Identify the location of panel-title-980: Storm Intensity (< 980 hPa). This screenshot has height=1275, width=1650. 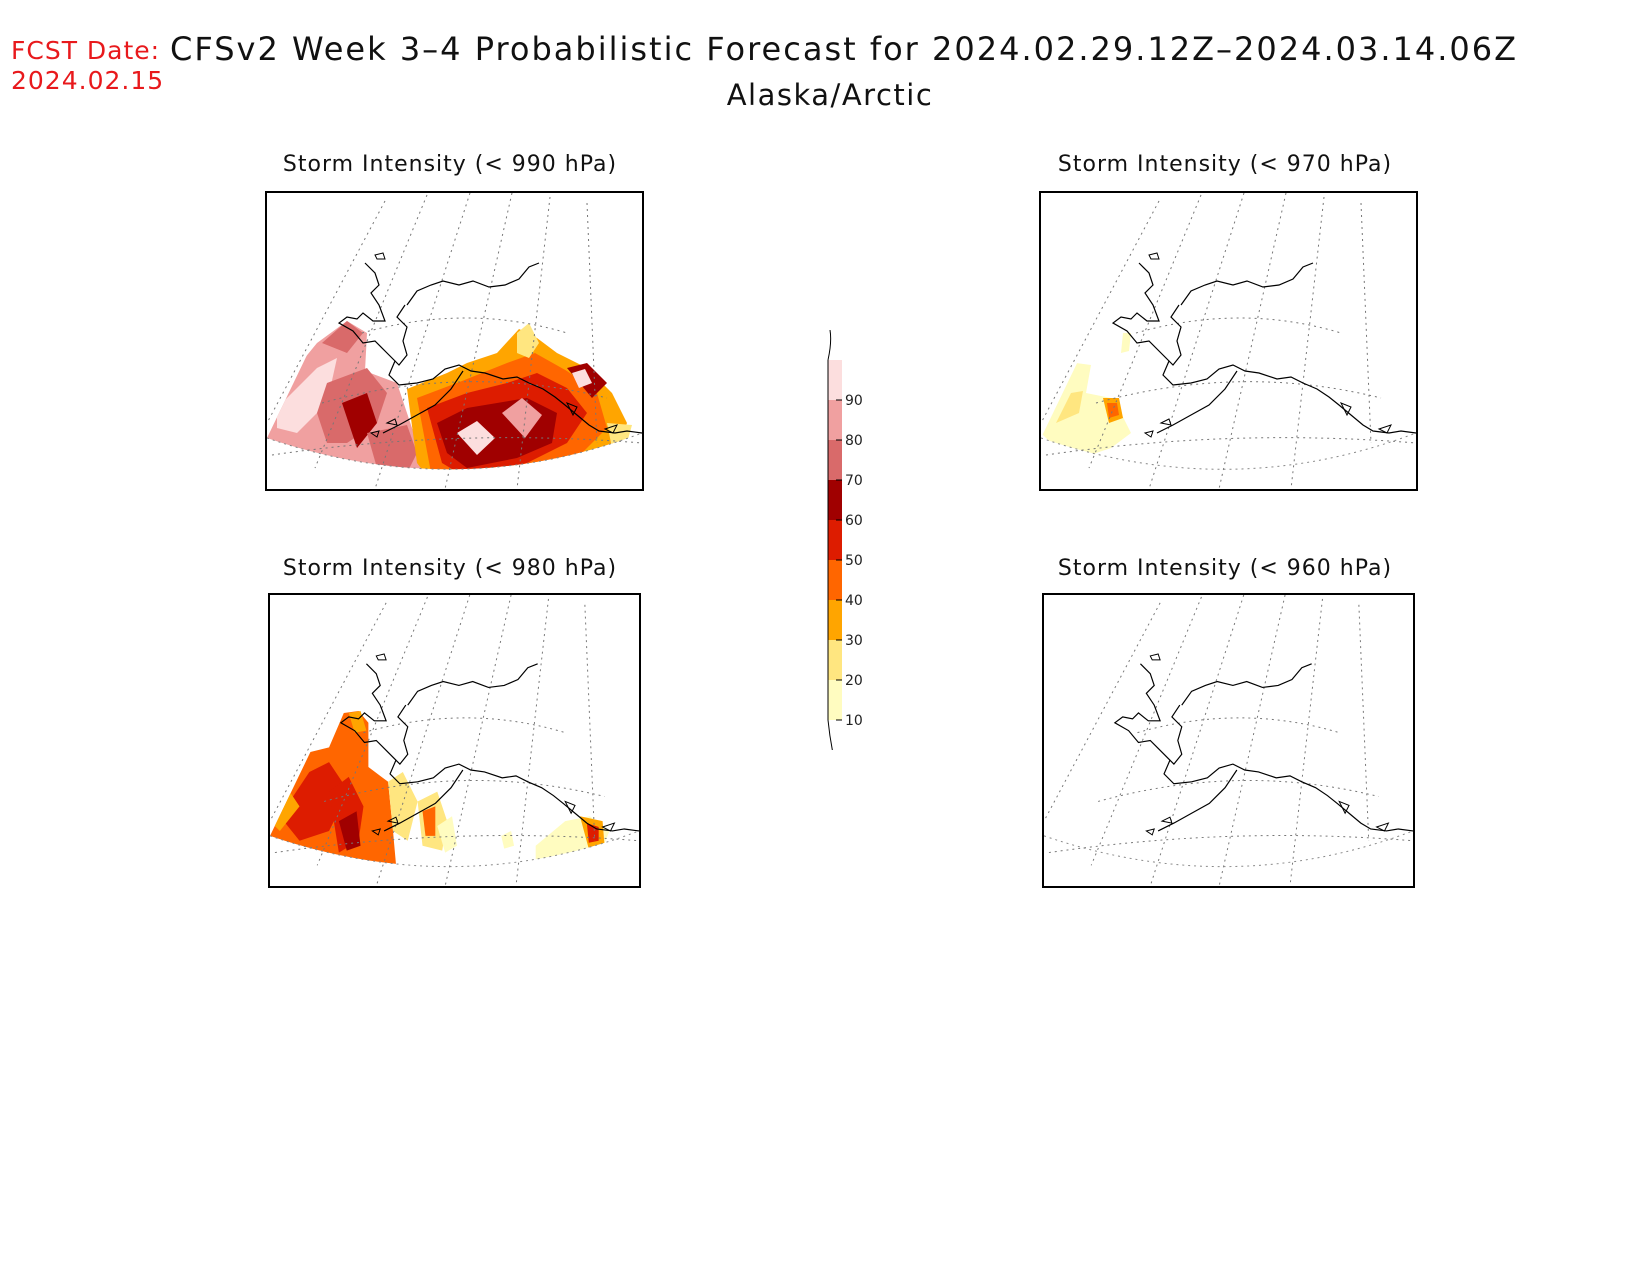
(450, 568).